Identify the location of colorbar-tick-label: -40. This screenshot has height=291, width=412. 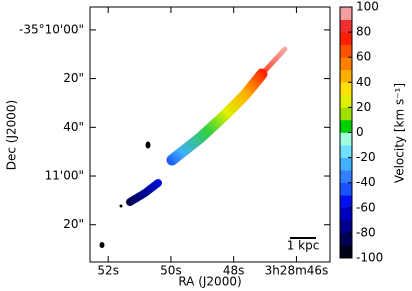
(366, 182).